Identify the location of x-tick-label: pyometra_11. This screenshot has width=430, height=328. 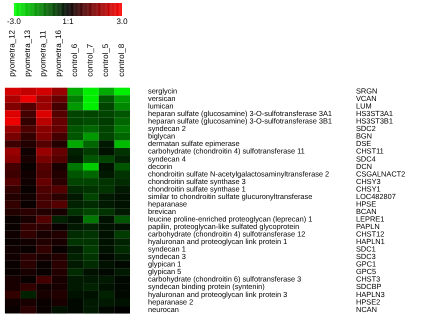
(43, 53).